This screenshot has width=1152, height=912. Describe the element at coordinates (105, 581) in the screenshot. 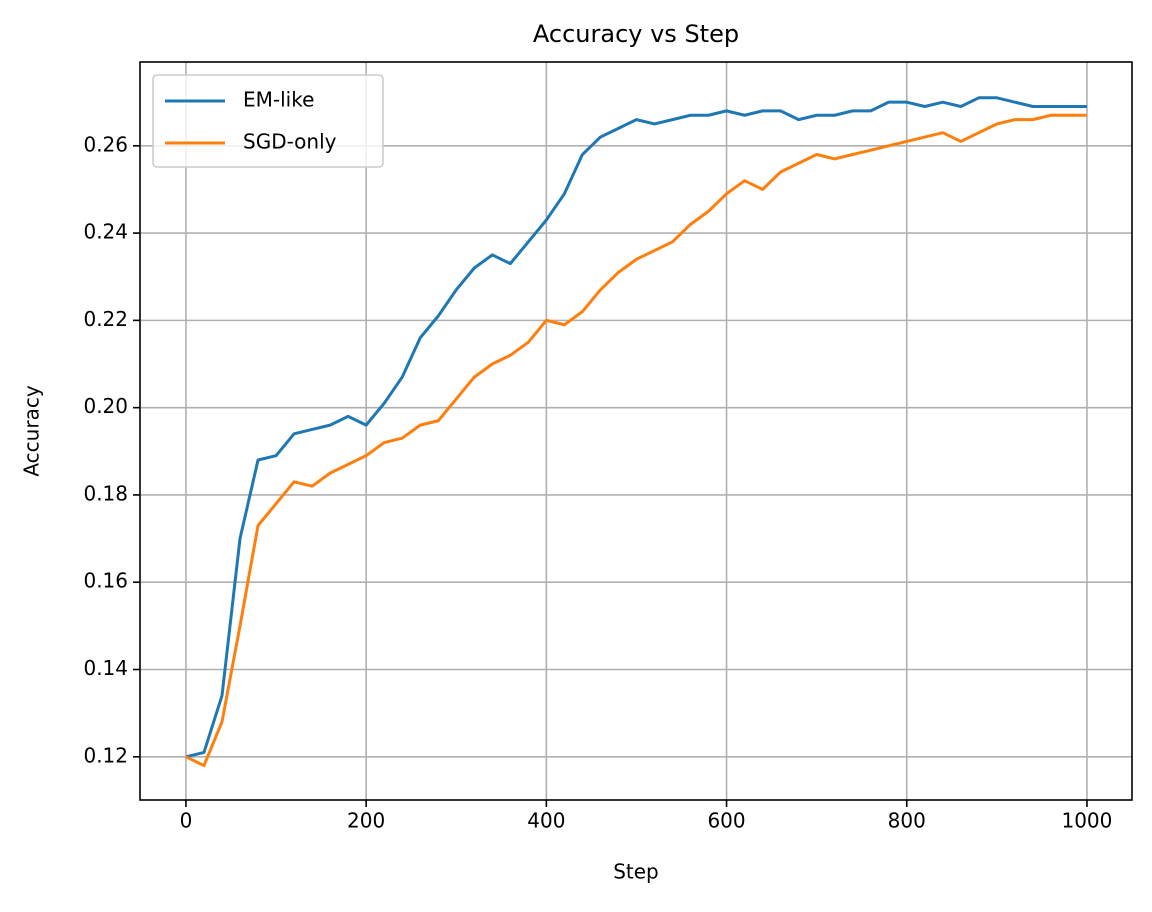

I see `y-tick-label: 0.16` at that location.